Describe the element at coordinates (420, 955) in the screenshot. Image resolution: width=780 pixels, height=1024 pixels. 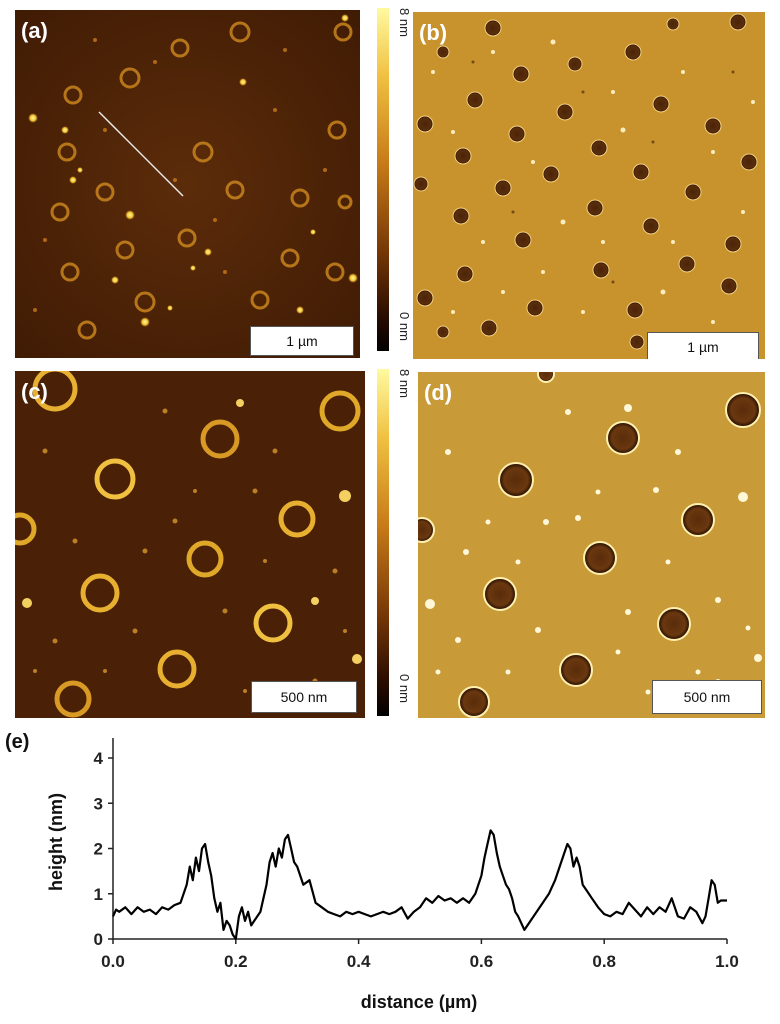
I see `x-axis-ticks: 0.0 0.2 0.4 0.6 0.8 1.0` at that location.